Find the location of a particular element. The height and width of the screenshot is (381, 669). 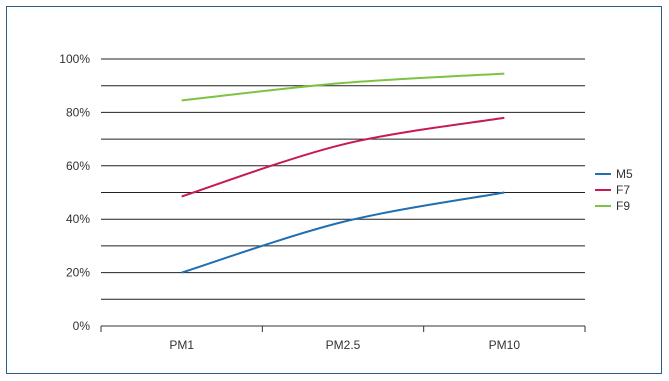

x-tick-label: PM10 is located at coordinates (505, 345).